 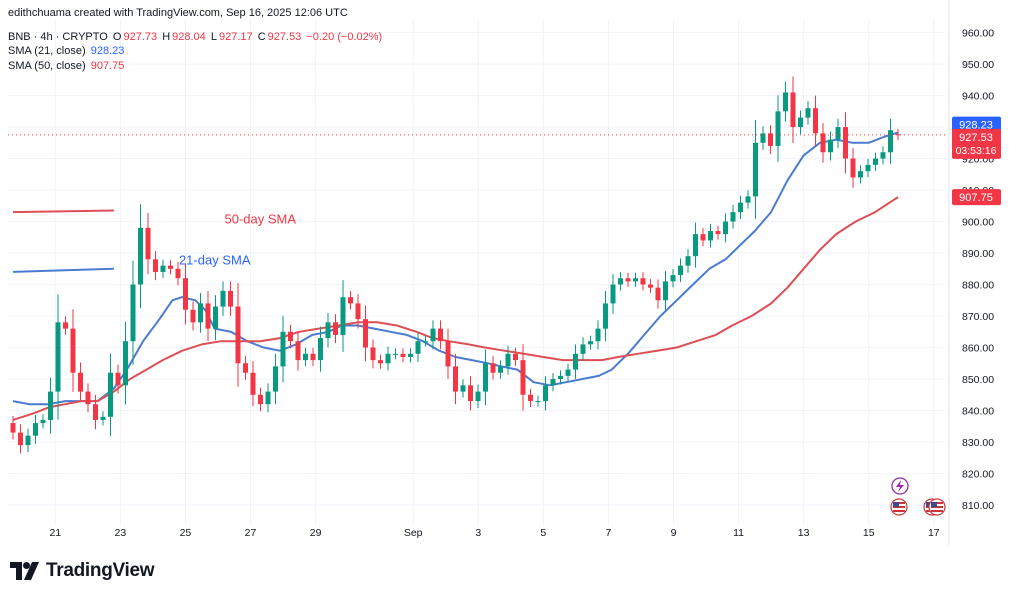 What do you see at coordinates (63, 270) in the screenshot?
I see `sma21-line` at bounding box center [63, 270].